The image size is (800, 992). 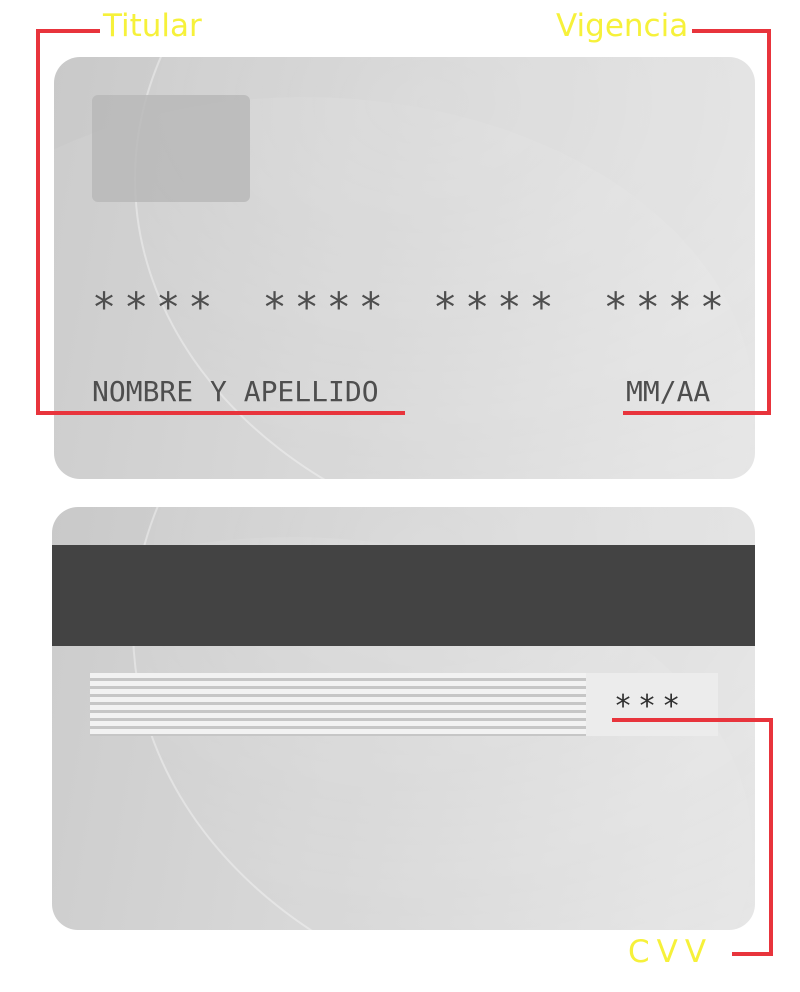 What do you see at coordinates (156, 308) in the screenshot?
I see `card-number-group-1: ****` at bounding box center [156, 308].